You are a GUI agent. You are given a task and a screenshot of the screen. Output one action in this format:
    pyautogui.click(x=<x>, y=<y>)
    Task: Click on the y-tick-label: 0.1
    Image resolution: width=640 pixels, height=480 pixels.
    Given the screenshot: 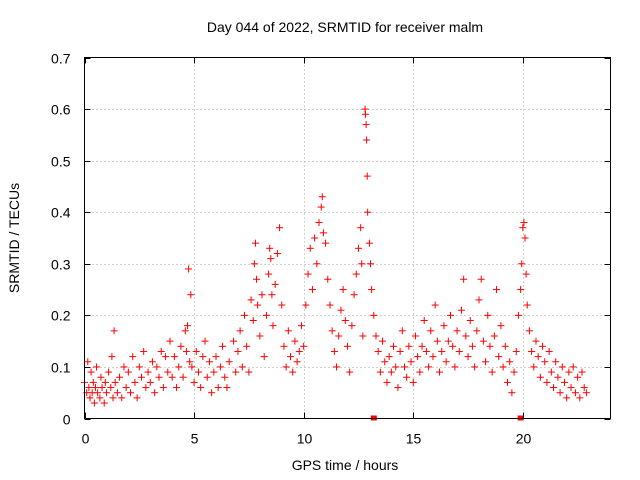 What is the action you would take?
    pyautogui.click(x=61, y=368)
    